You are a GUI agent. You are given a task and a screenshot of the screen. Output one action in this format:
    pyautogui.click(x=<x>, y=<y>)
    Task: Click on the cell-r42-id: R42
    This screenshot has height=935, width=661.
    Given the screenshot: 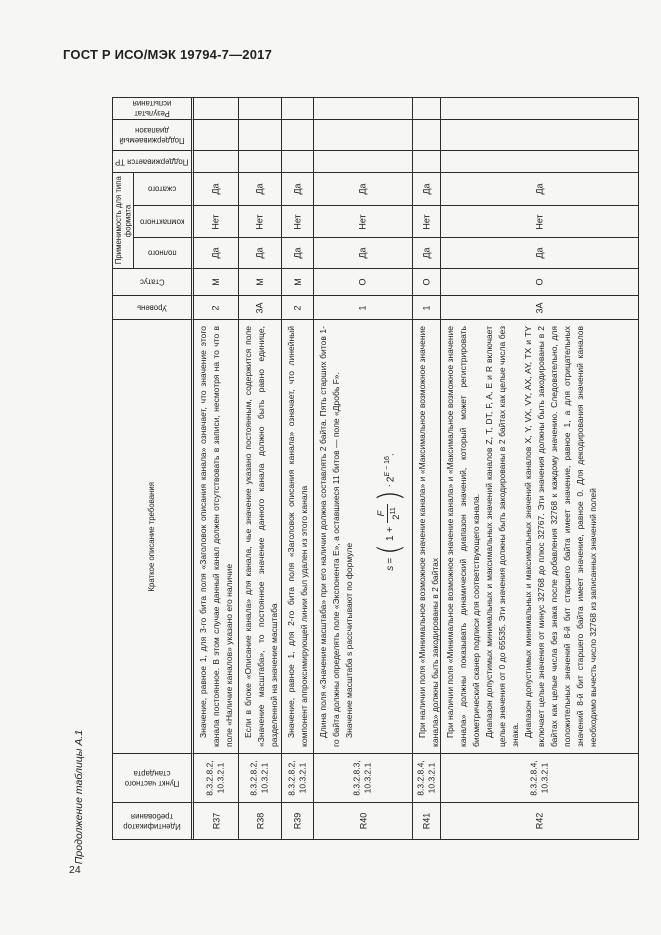 What is the action you would take?
    pyautogui.click(x=539, y=821)
    